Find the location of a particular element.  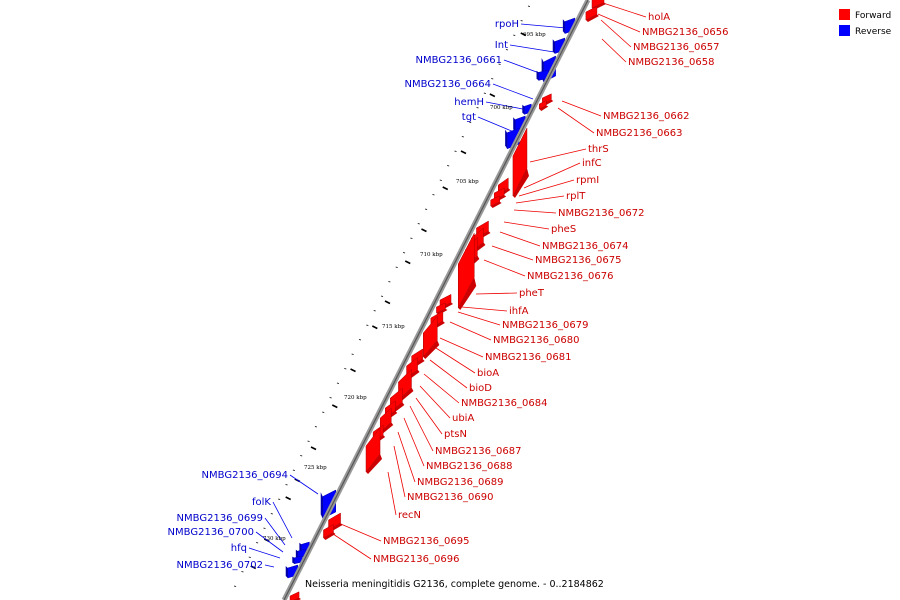

forward-gene-label: ihfA is located at coordinates (519, 311).